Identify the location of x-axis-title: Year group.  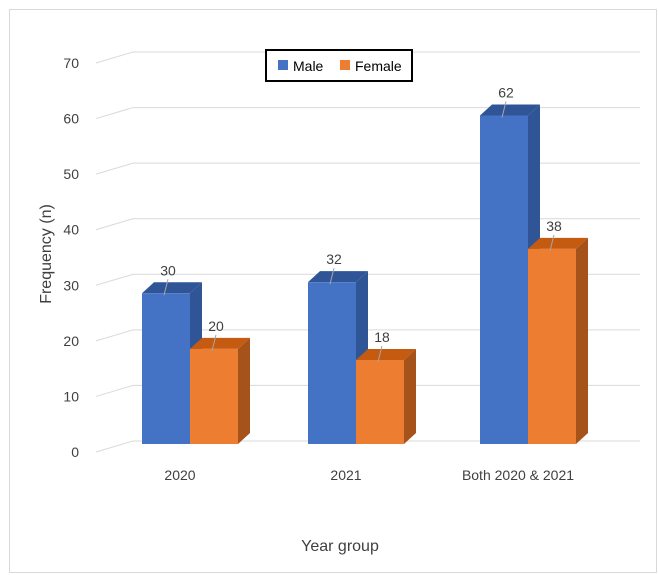
(340, 546).